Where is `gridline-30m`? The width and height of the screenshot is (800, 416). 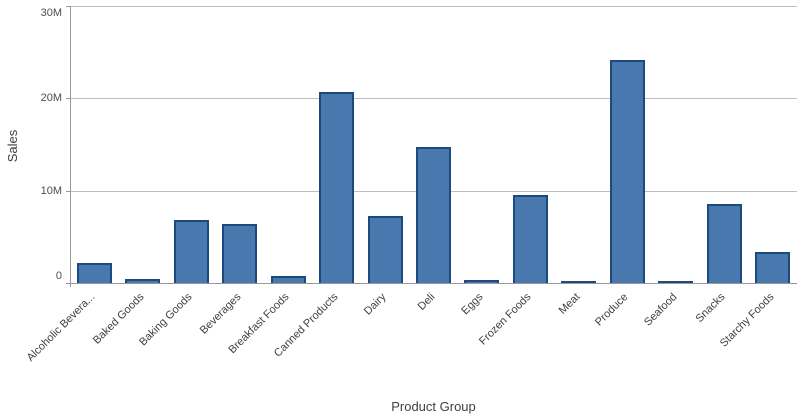 gridline-30m is located at coordinates (433, 6).